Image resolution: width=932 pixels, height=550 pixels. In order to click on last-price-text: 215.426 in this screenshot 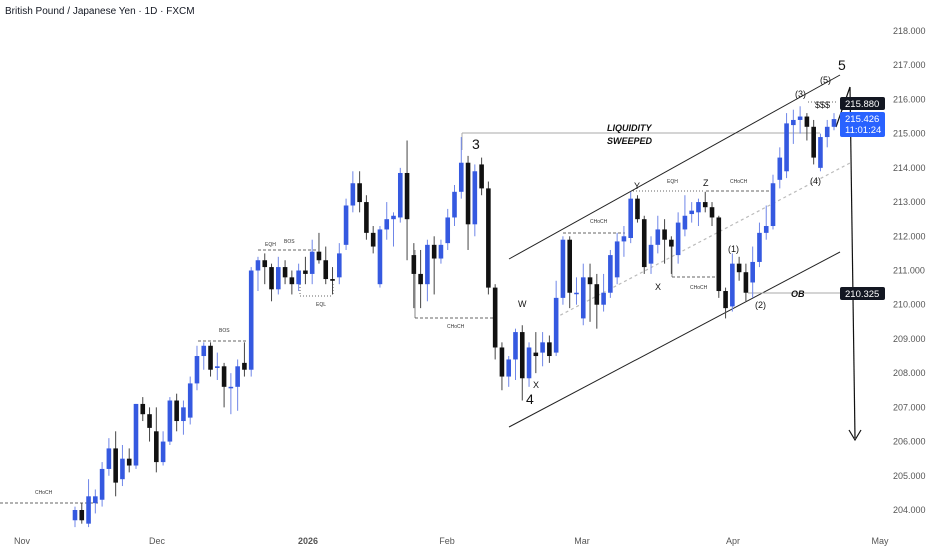, I will do `click(862, 119)`.